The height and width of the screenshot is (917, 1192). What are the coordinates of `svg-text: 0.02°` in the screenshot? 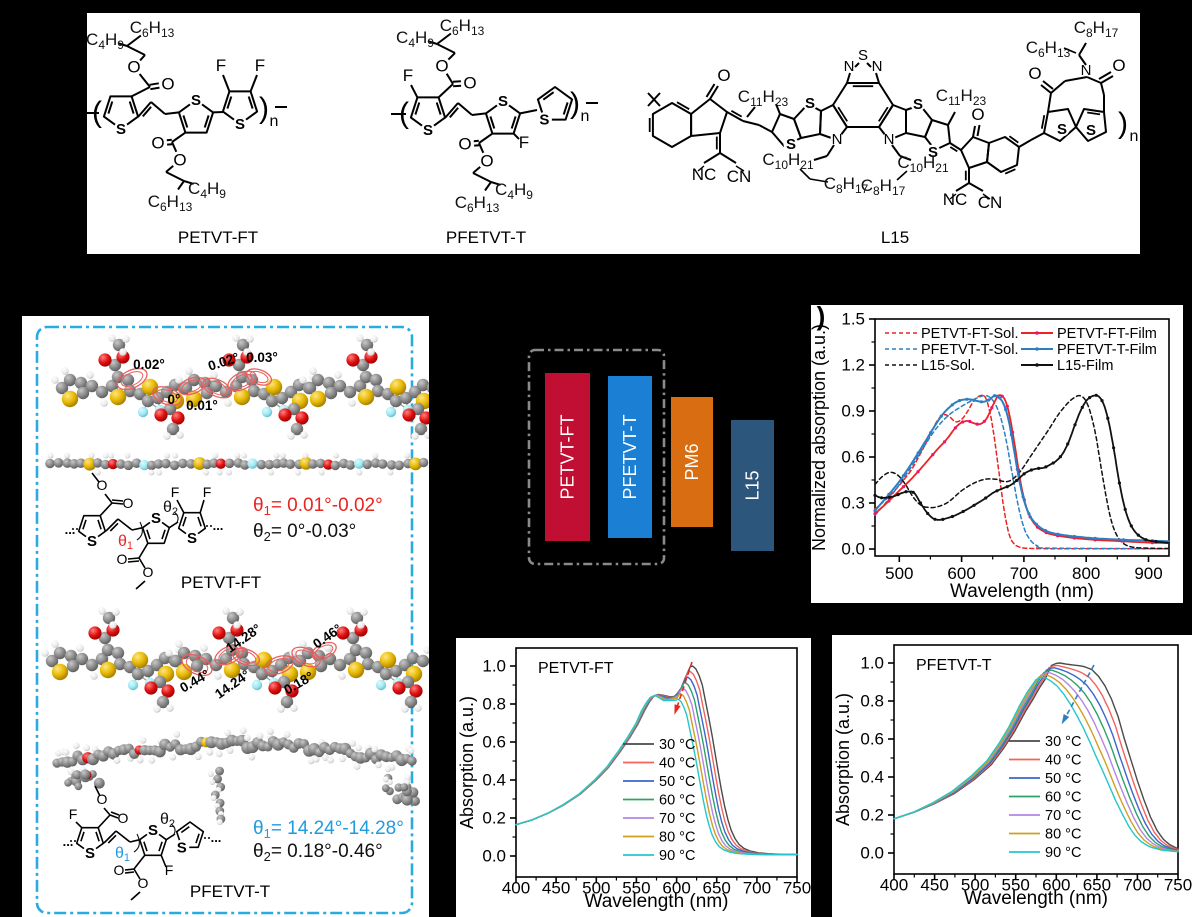 It's located at (149, 364).